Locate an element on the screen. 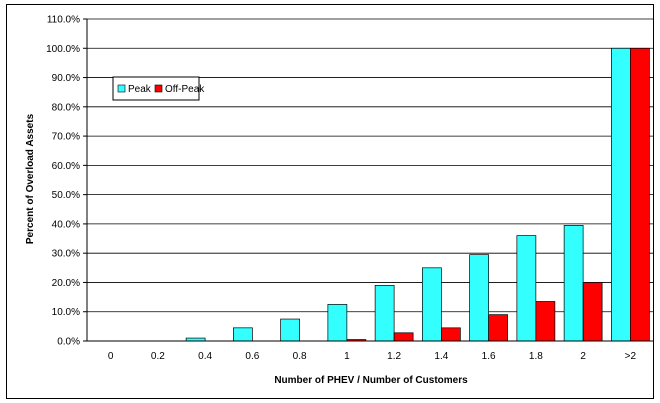 The image size is (660, 403). x-tick-label: 1.2 is located at coordinates (394, 356).